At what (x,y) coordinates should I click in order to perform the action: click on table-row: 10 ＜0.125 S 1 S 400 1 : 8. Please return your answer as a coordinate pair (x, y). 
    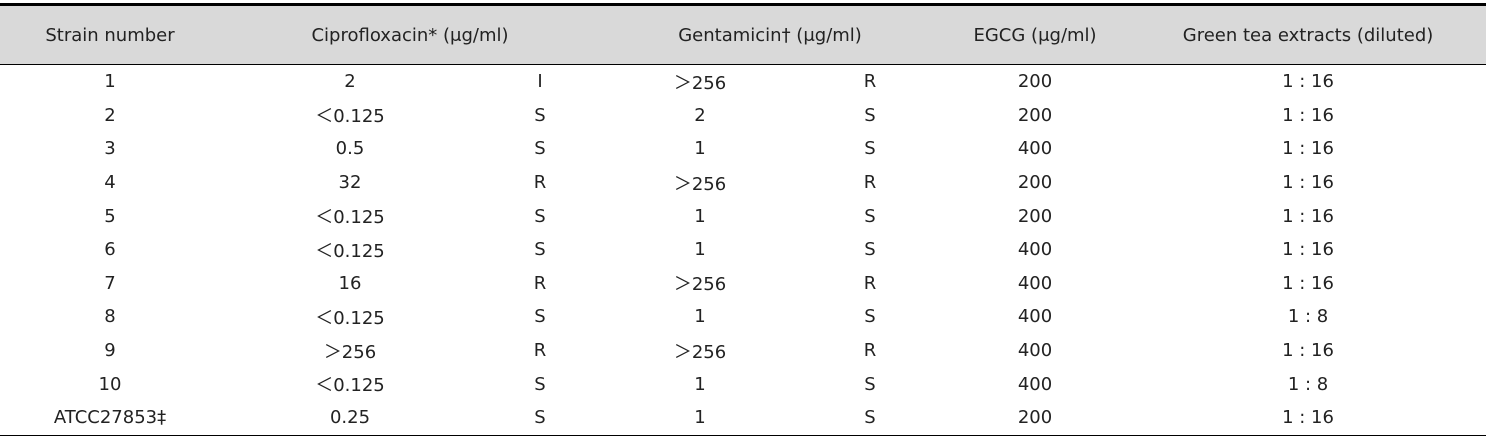
    Looking at the image, I should click on (743, 384).